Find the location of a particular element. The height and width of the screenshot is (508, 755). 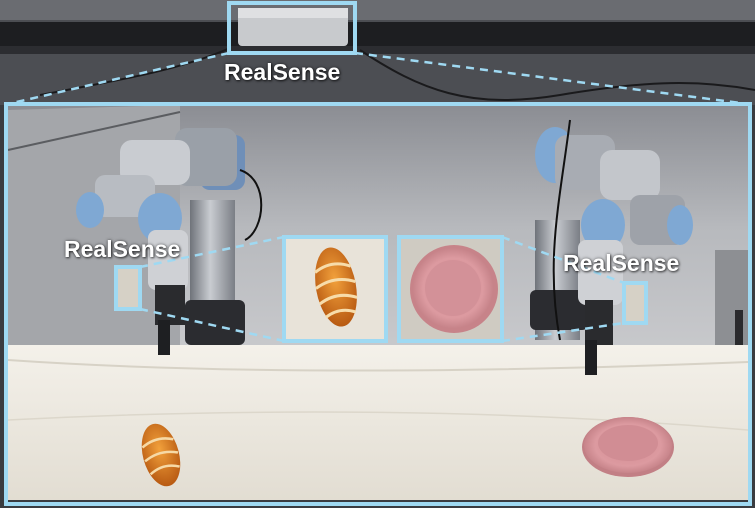

bread-object is located at coordinates (161, 455).